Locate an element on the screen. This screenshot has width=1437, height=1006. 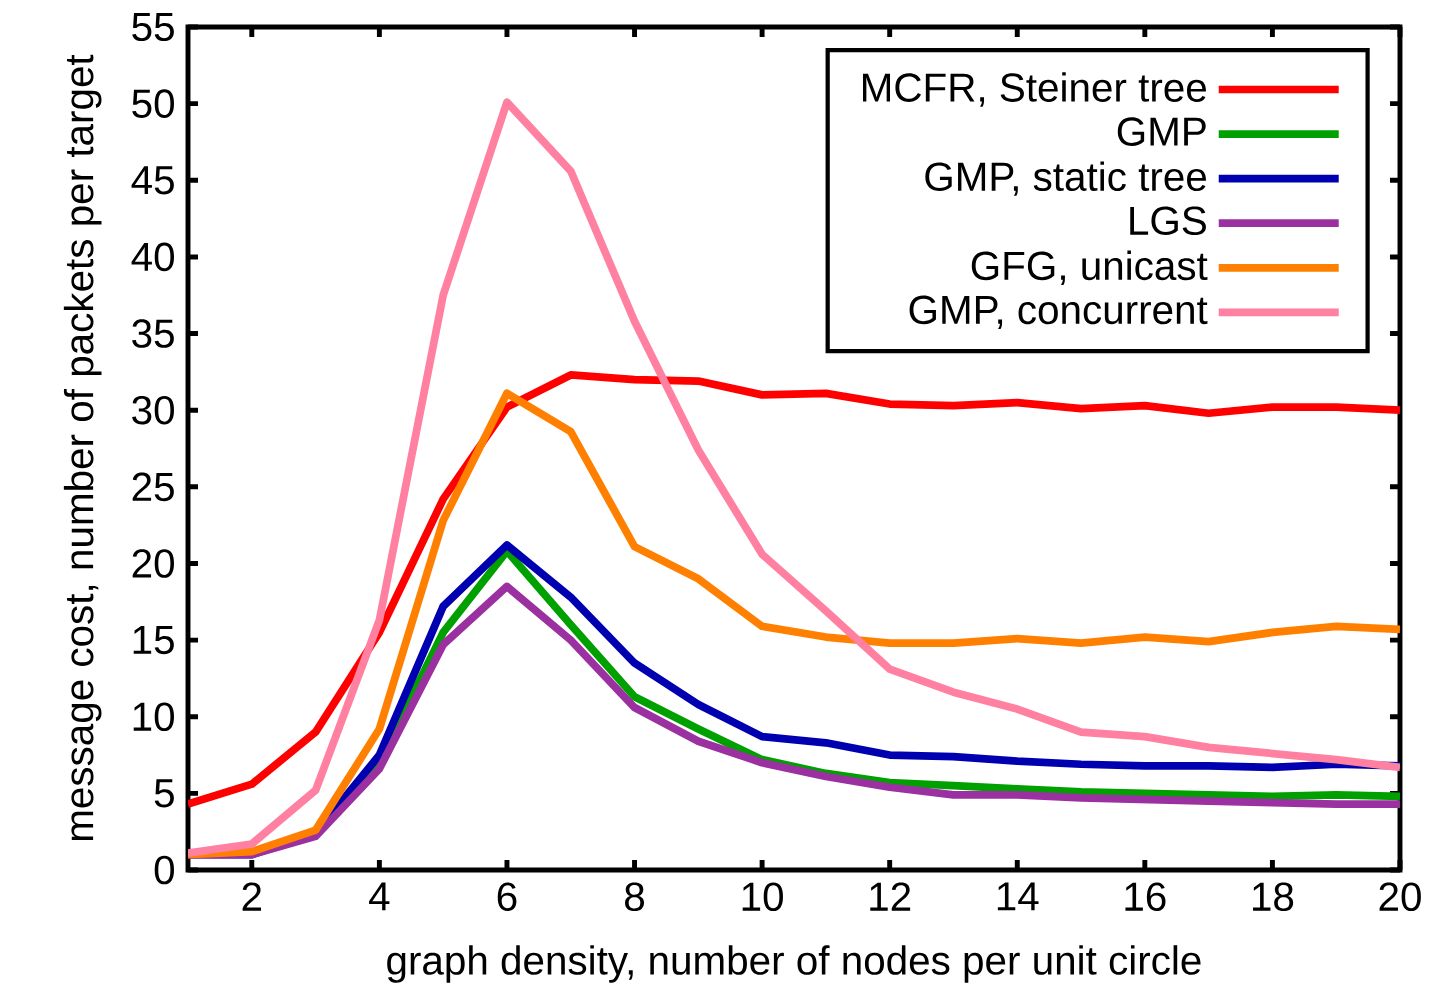
y-tick-label: 20 is located at coordinates (153, 563).